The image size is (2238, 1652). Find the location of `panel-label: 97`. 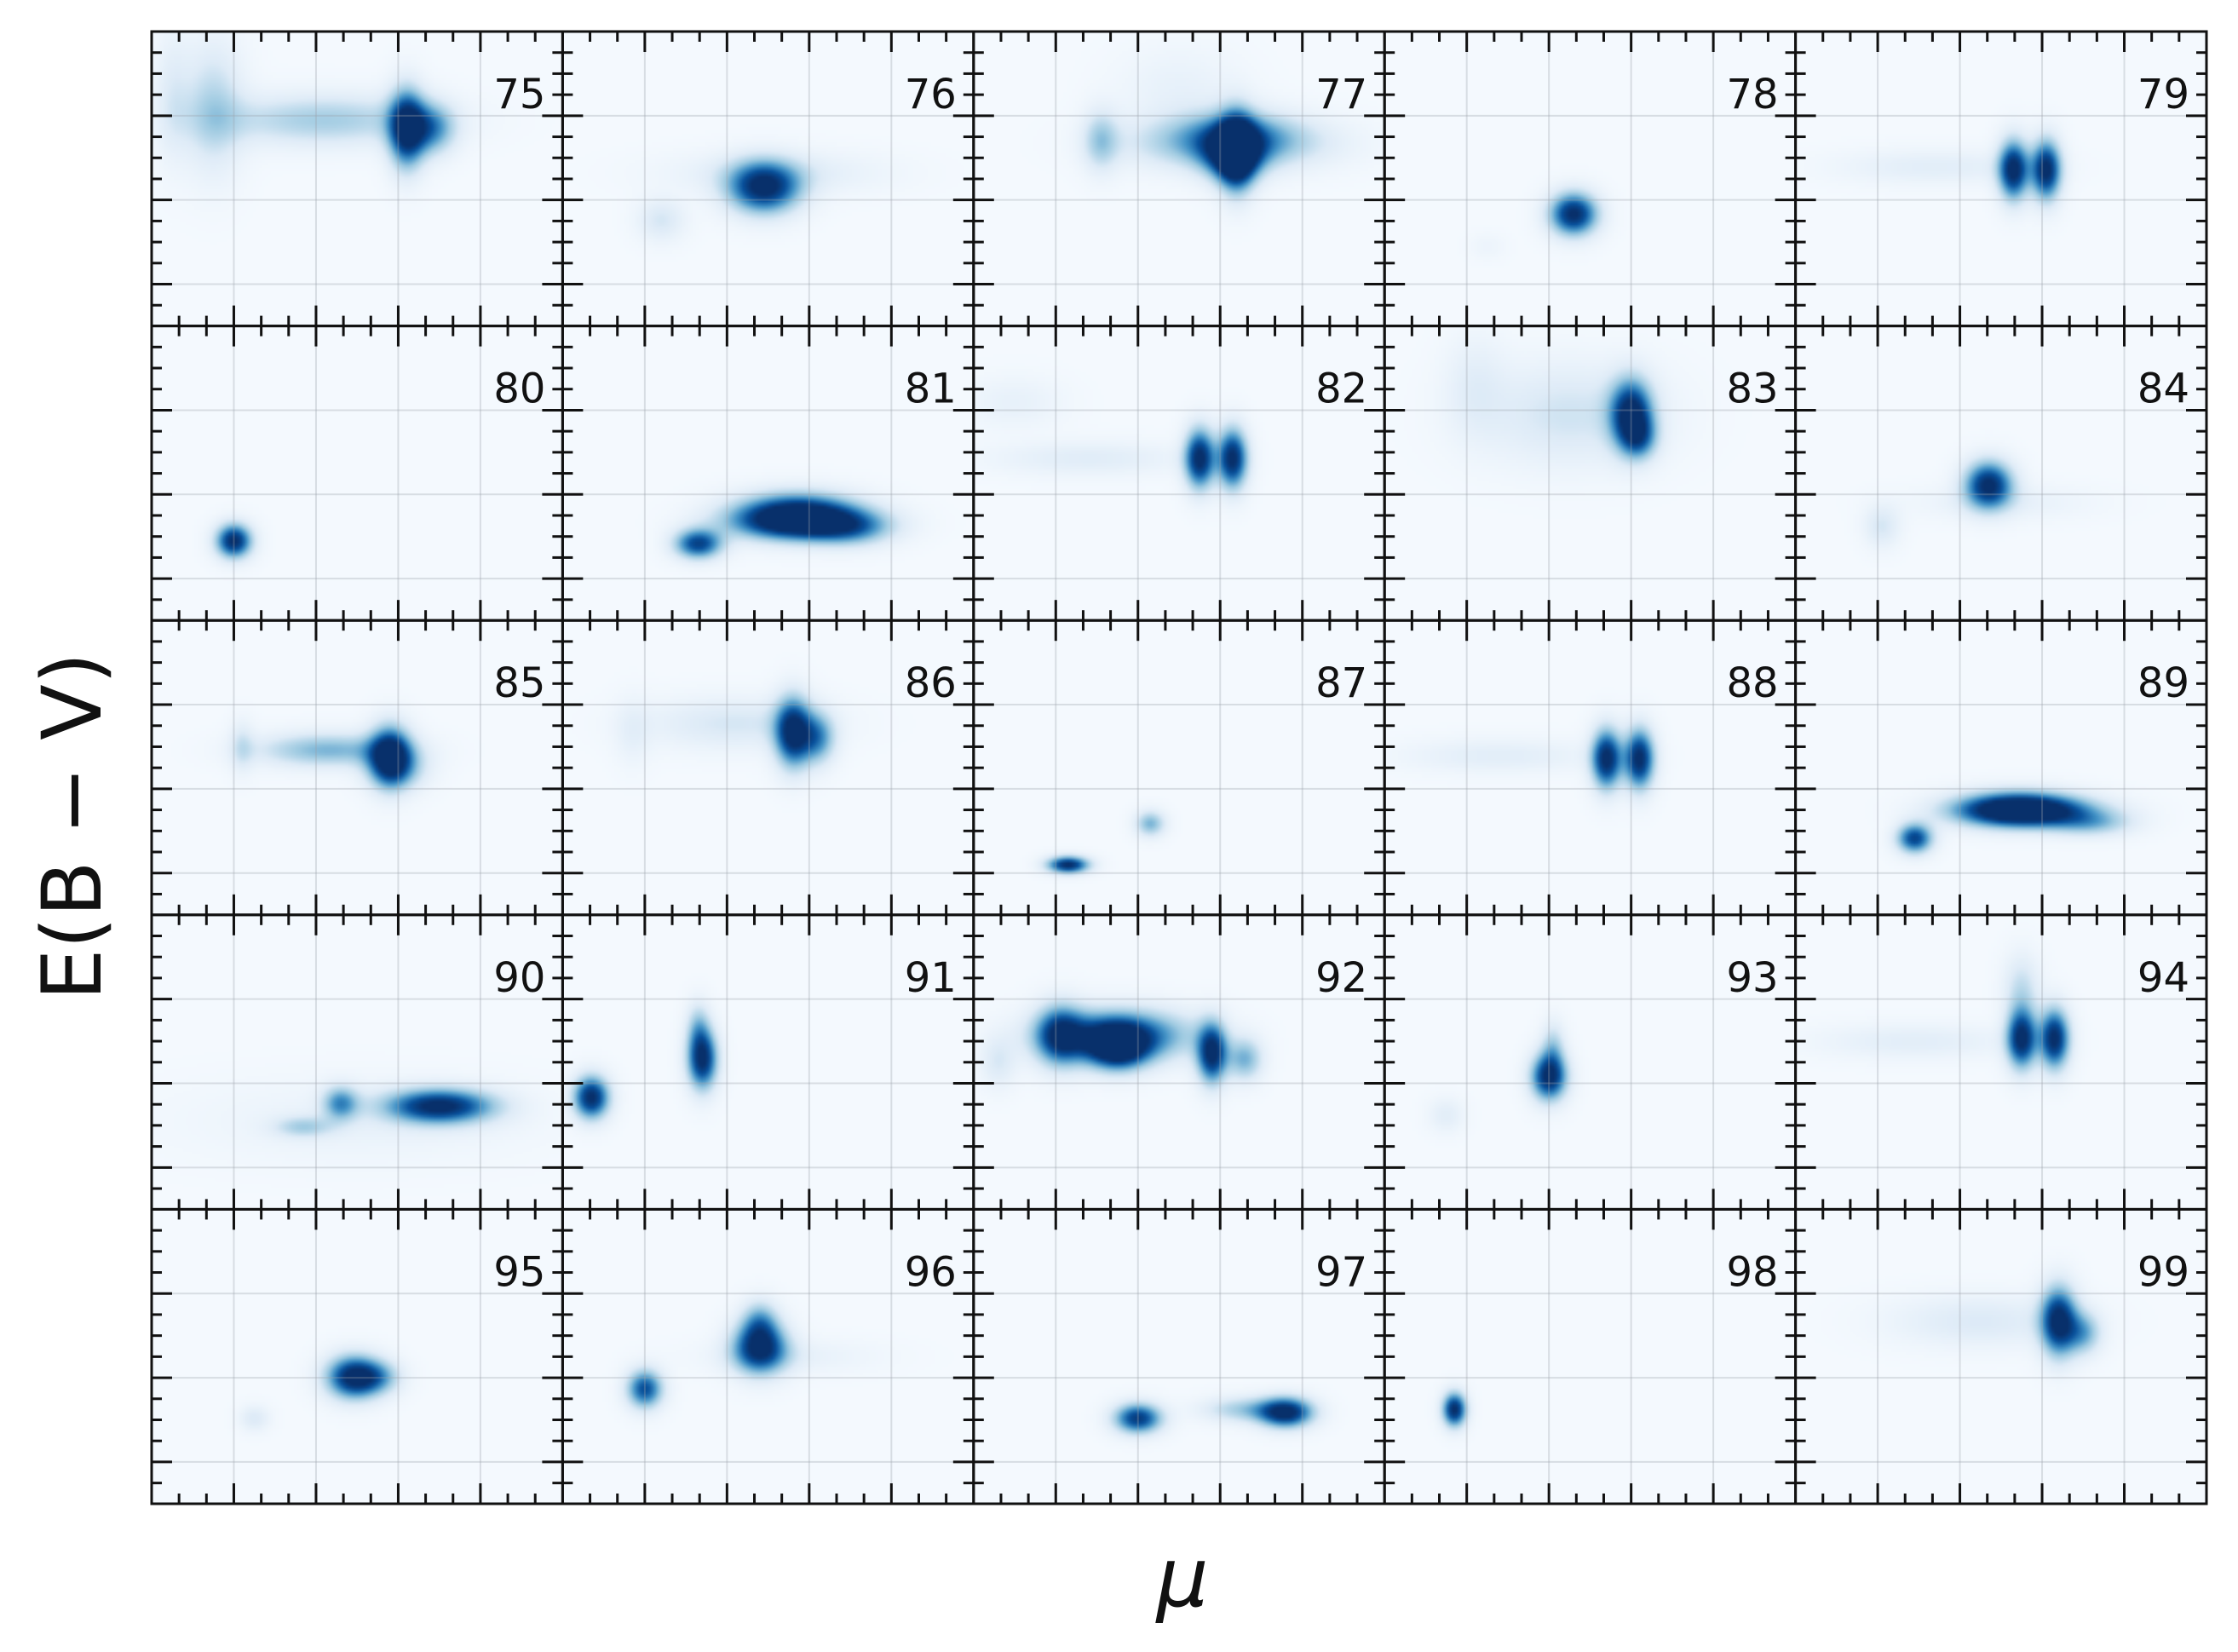

panel-label: 97 is located at coordinates (1341, 1272).